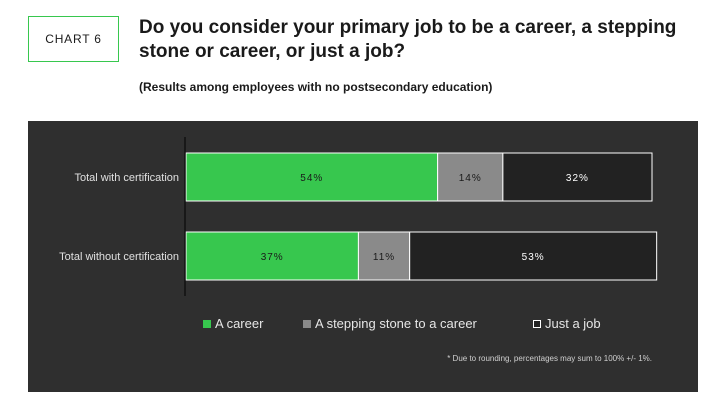 The image size is (726, 406). I want to click on category-label: Total without certification, so click(119, 257).